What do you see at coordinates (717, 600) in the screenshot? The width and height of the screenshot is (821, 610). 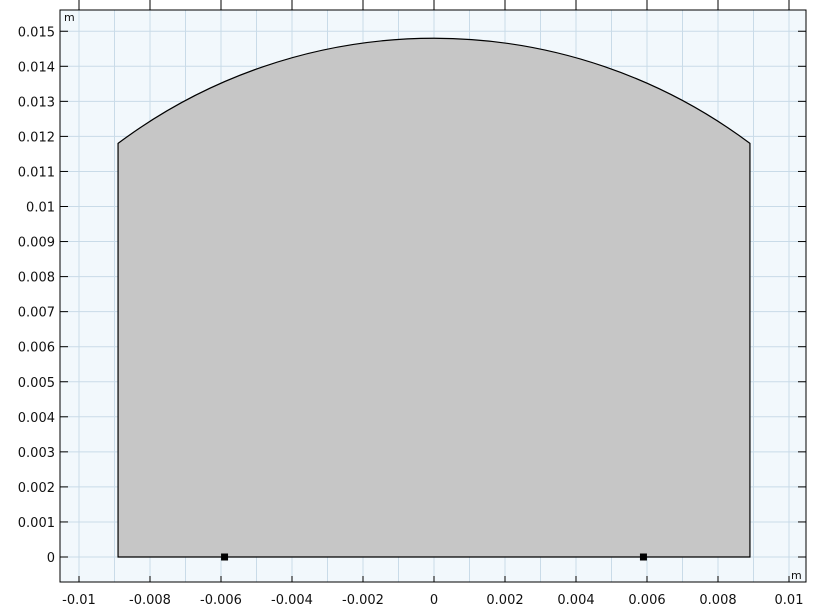 I see `x-tick-label: 0.008` at bounding box center [717, 600].